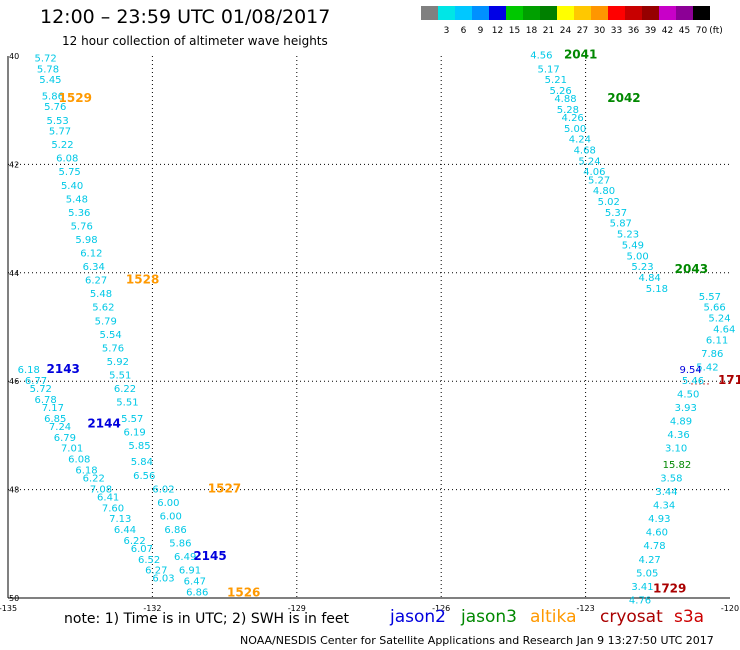  I want to click on swh-value: 4.78, so click(654, 546).